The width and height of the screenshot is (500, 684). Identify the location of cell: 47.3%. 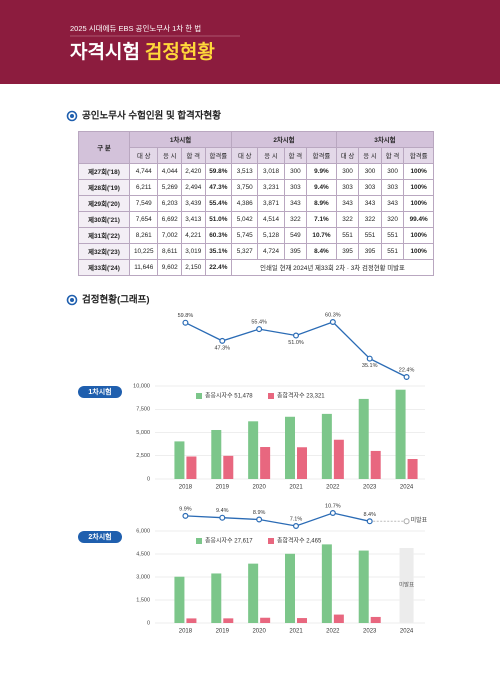
(218, 187).